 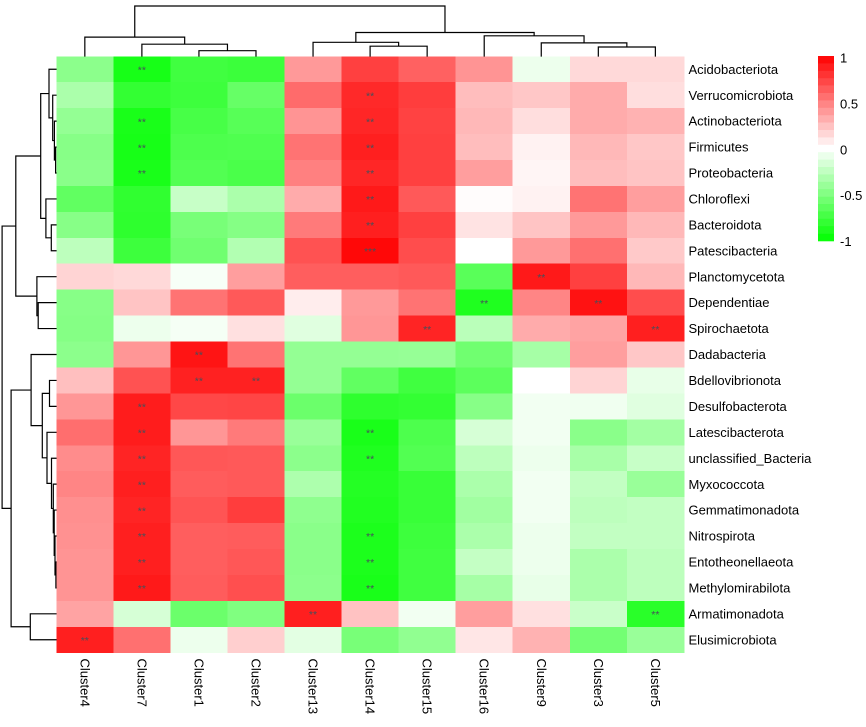 I want to click on svg-text: Entotheonellaeota, so click(x=742, y=562).